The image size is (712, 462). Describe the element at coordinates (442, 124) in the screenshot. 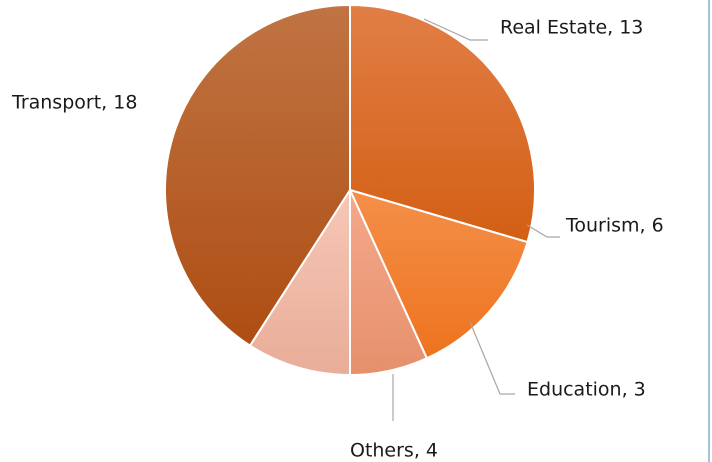

I see `pie-slice-real-estate` at that location.